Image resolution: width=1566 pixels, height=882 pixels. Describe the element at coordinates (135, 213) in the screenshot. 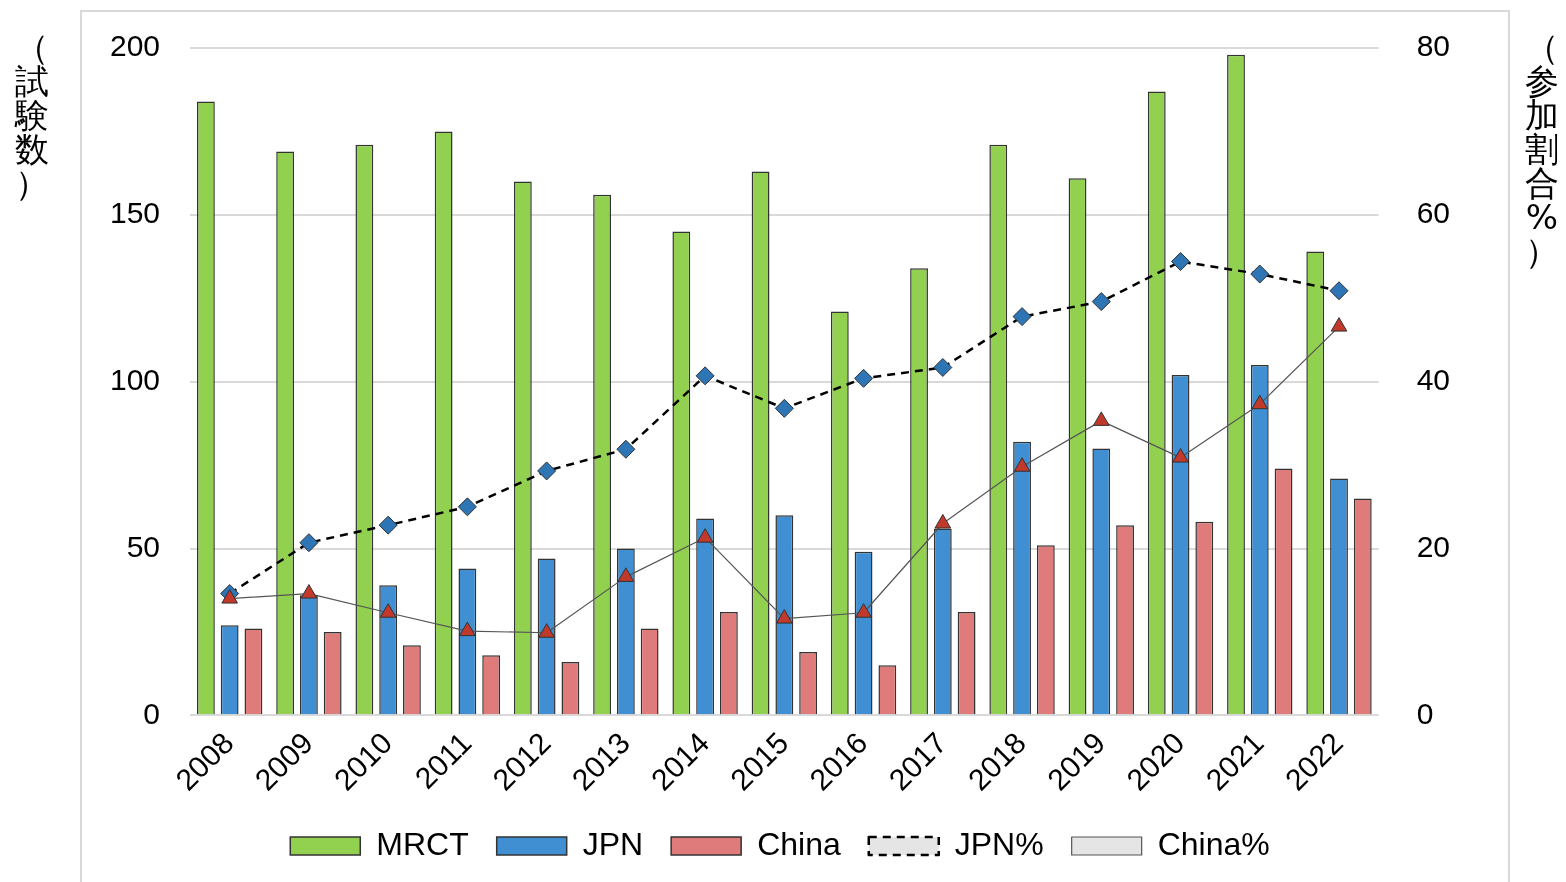

I see `y-tick-label: 150` at that location.